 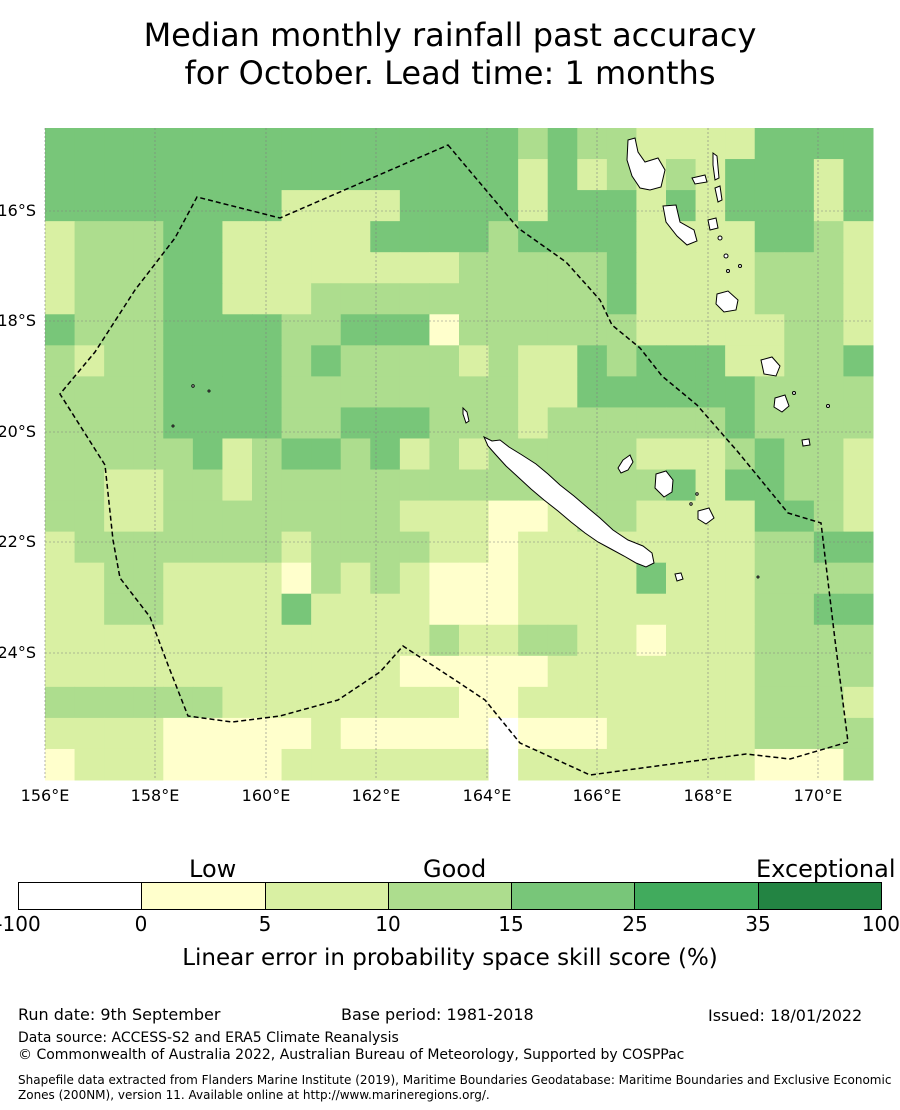 I want to click on issued-date: Issued: 18/01/2022, so click(x=785, y=1015).